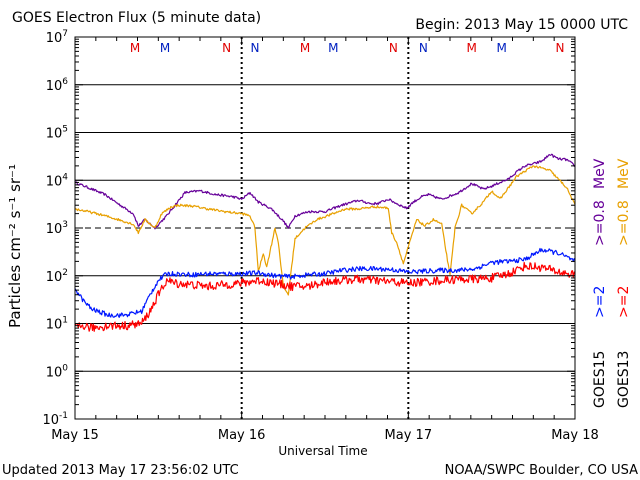  I want to click on x-tick-label: May 18, so click(575, 435).